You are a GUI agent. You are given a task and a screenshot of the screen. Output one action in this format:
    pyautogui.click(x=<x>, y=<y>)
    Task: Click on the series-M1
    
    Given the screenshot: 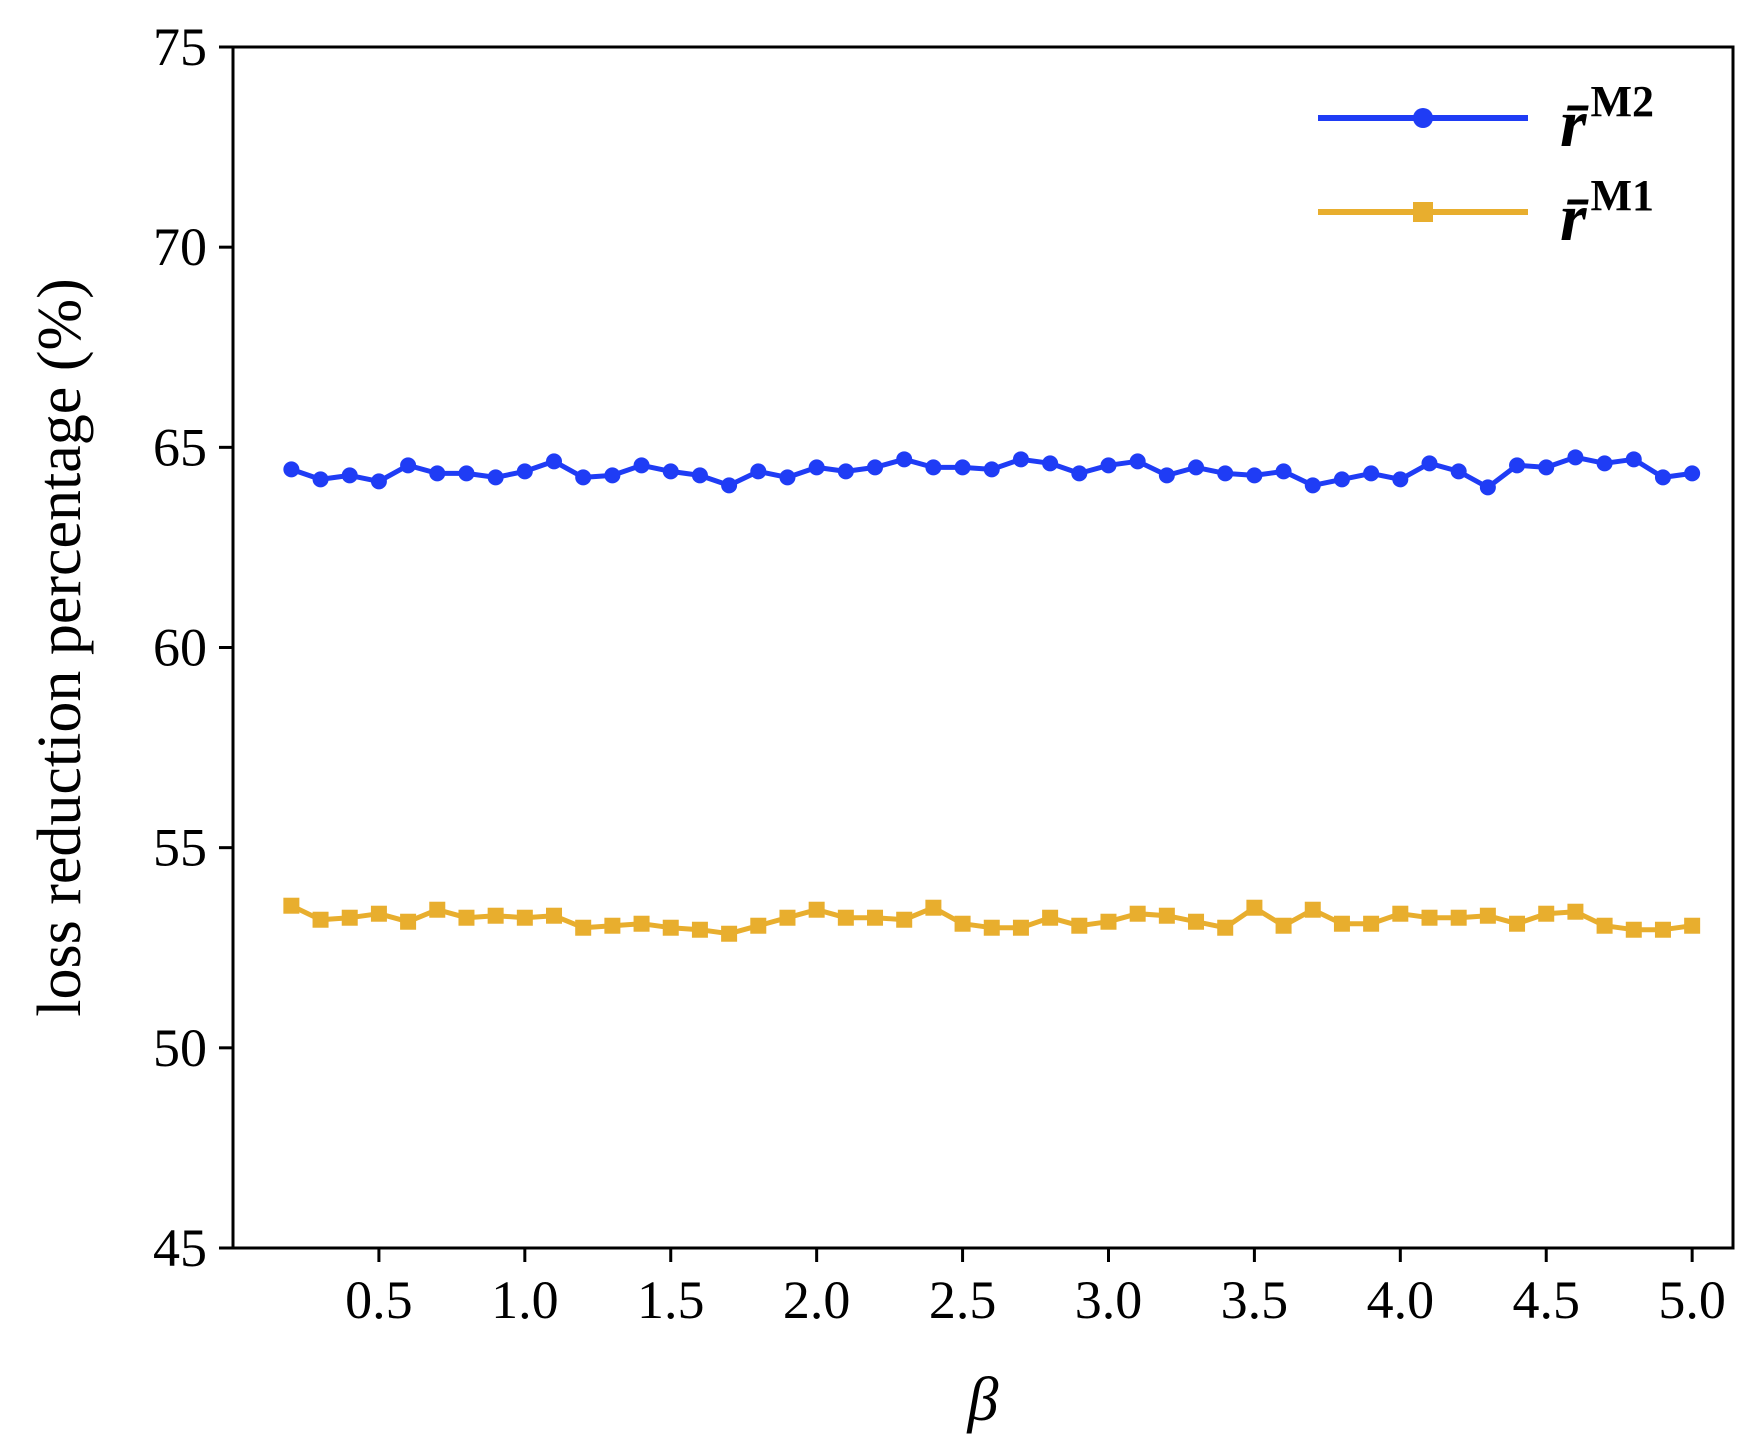 What is the action you would take?
    pyautogui.click(x=992, y=919)
    